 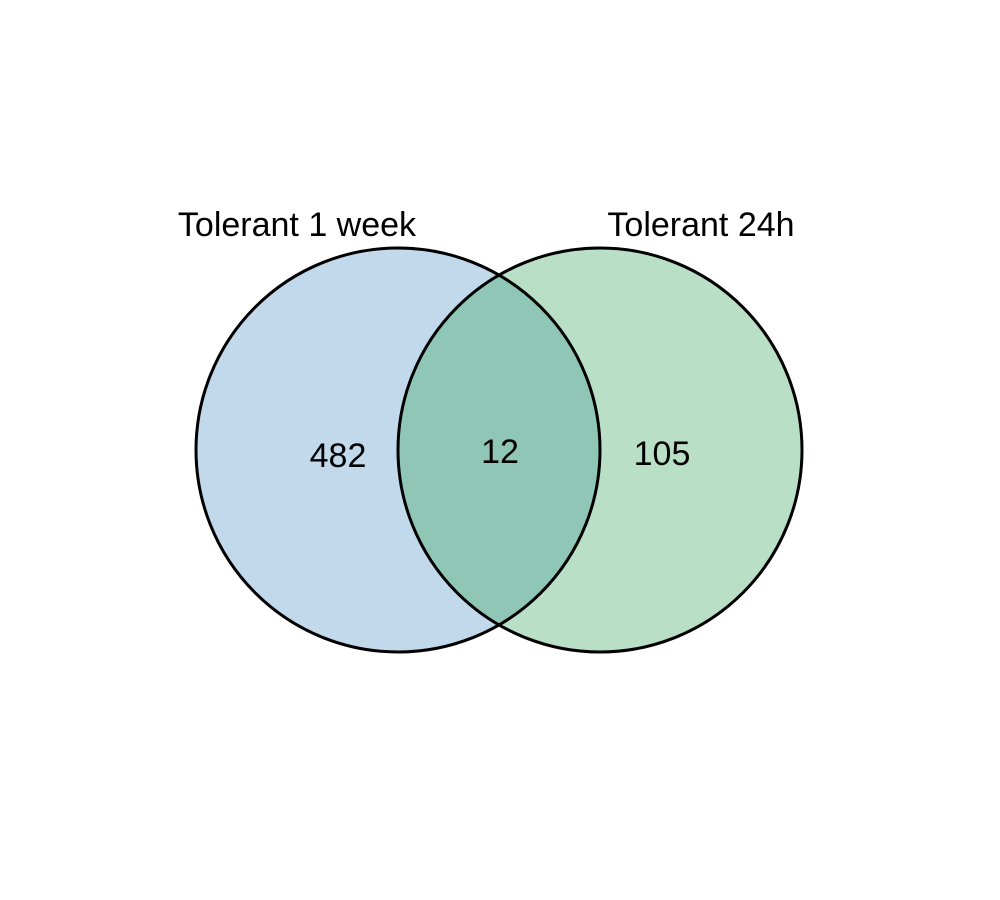 I want to click on count-intersection: 12, so click(x=500, y=452).